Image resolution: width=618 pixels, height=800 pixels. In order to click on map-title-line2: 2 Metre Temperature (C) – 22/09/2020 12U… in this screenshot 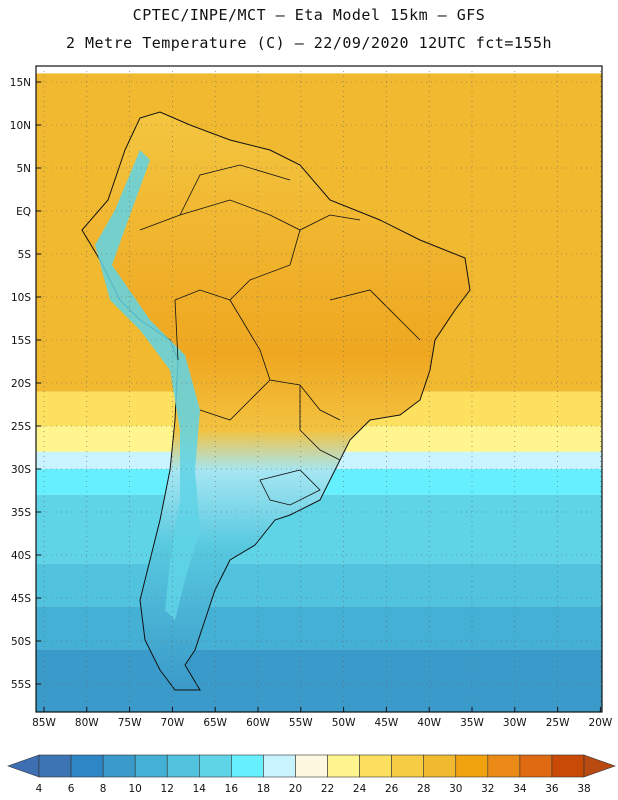, I will do `click(309, 43)`.